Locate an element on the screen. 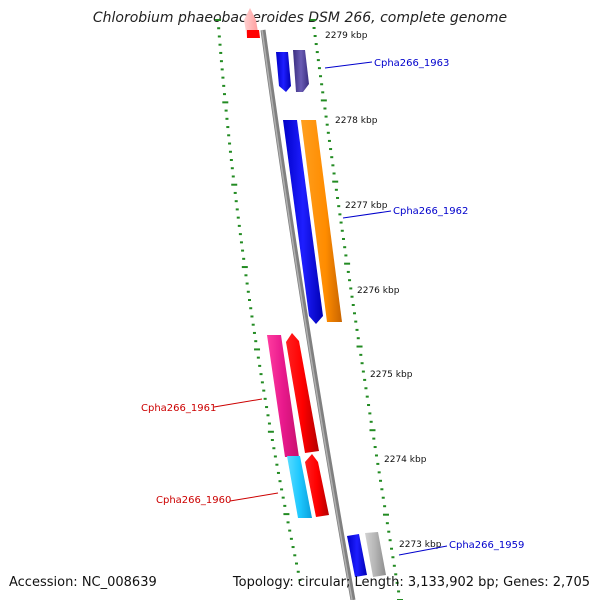  gene-label-cpha266-1963: Cpha266_1963 is located at coordinates (386, 63).